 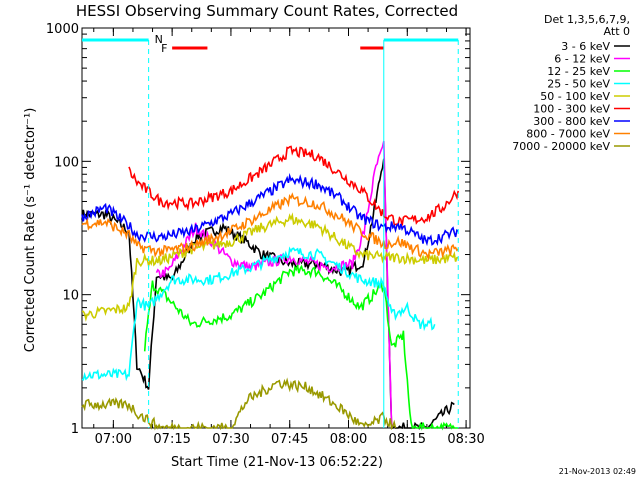 I want to click on legend-label: 6 - 12 keV, so click(x=582, y=59).